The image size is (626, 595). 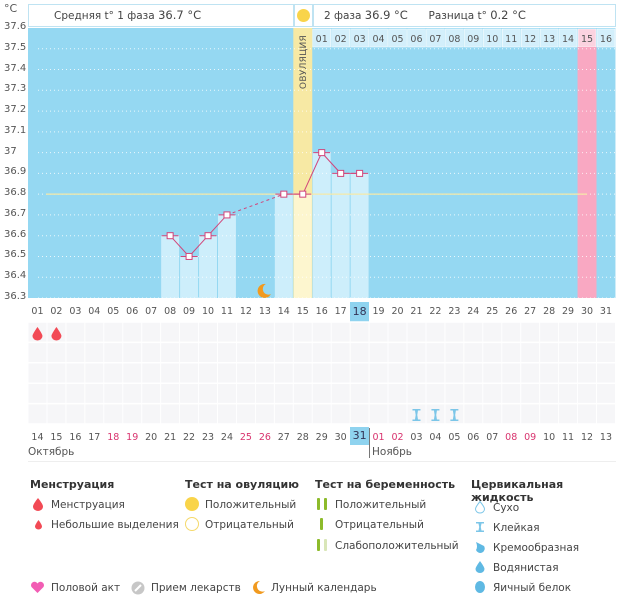 What do you see at coordinates (132, 437) in the screenshot?
I see `calendar-date: 19` at bounding box center [132, 437].